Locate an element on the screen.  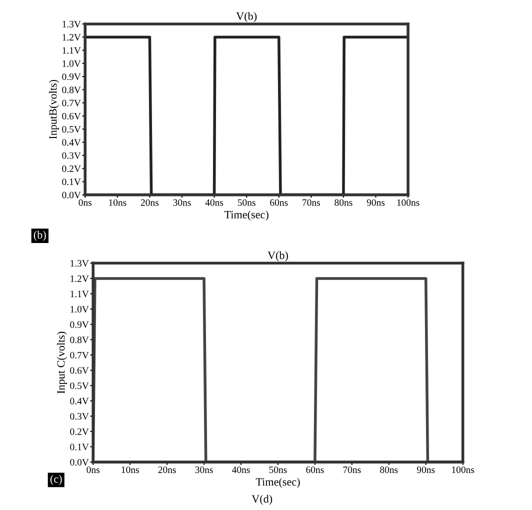
y-axis-title: InputB(volts) is located at coordinates (53, 109).